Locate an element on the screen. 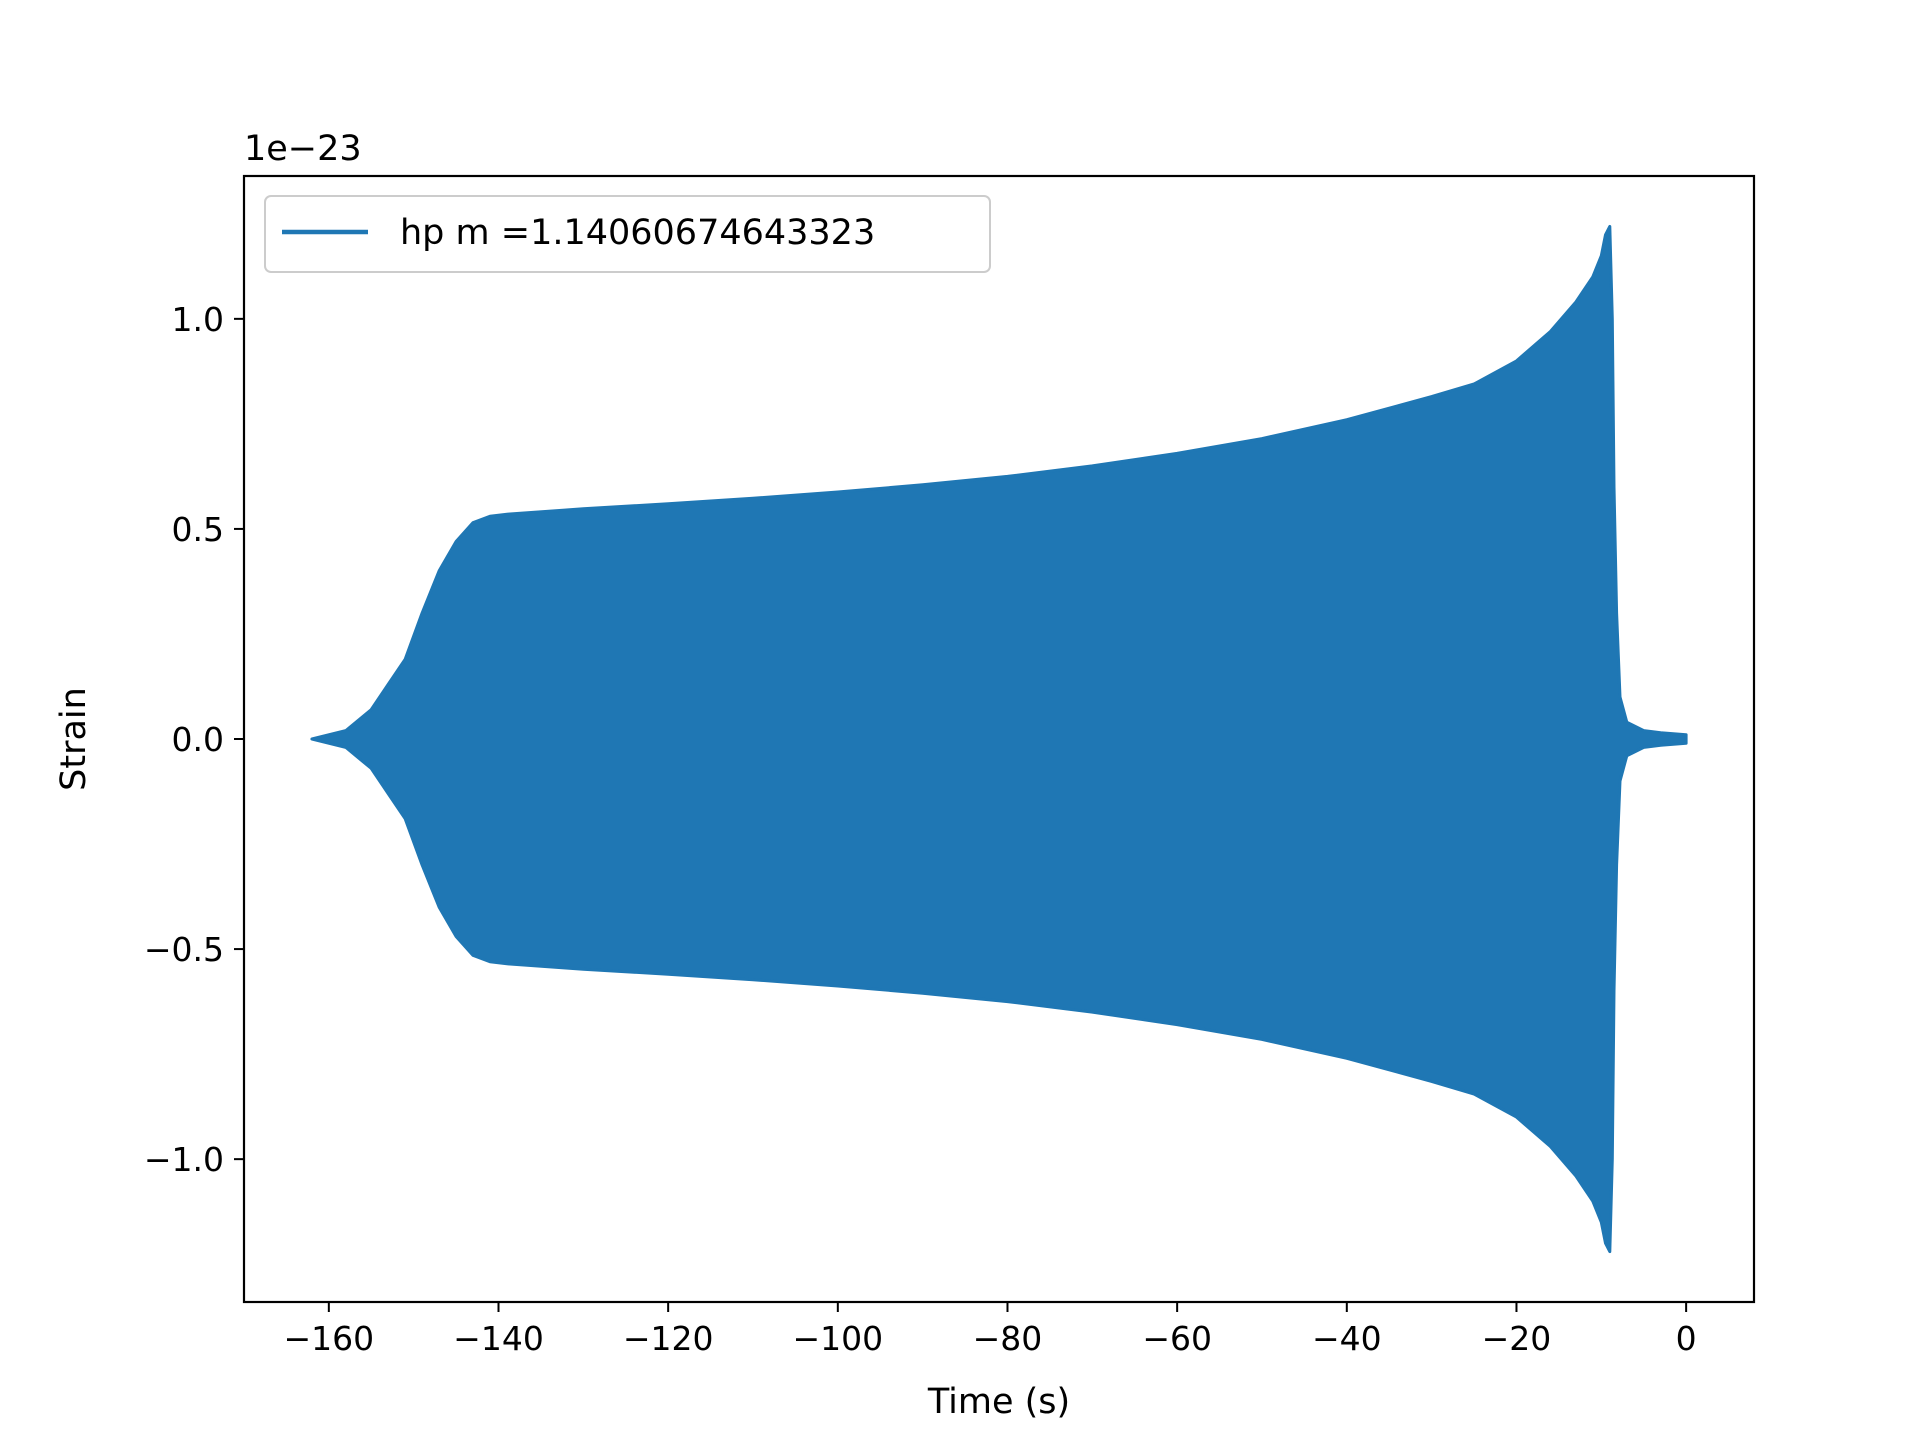  x-tick-label: −120 is located at coordinates (668, 1338).